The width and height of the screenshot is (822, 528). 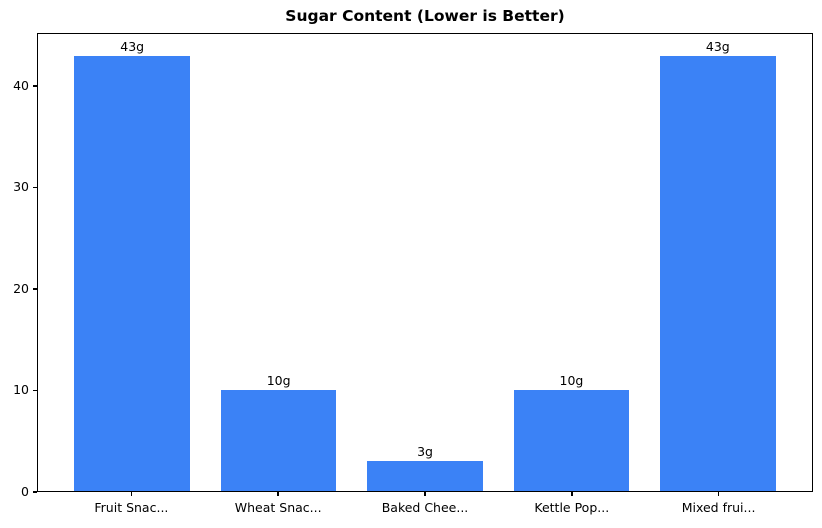 I want to click on y-tick-label: 0, so click(x=25, y=491).